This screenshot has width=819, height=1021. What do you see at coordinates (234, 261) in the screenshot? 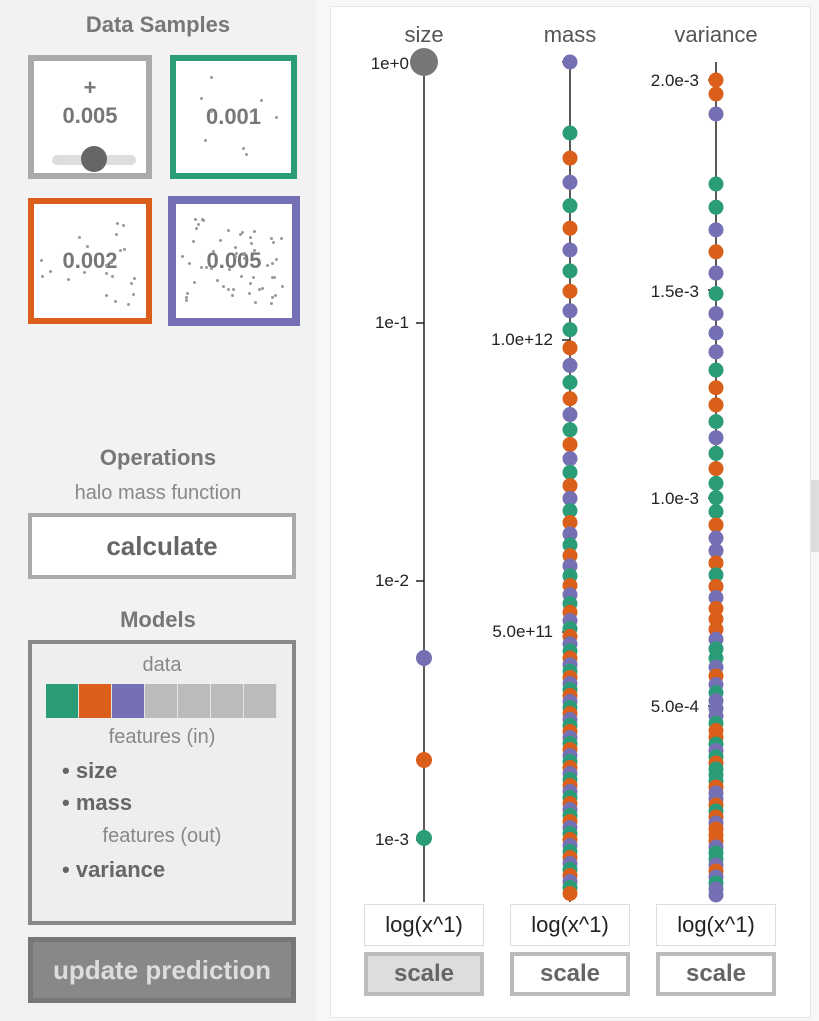
I see `sample-card-3: 0.005` at bounding box center [234, 261].